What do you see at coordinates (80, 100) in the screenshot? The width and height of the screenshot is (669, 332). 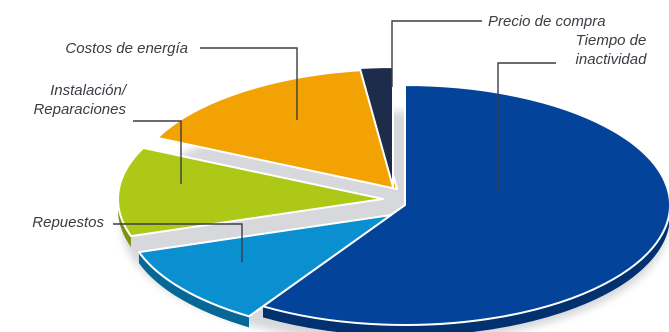 I see `slice-label-2: Instalación/Reparaciones` at bounding box center [80, 100].